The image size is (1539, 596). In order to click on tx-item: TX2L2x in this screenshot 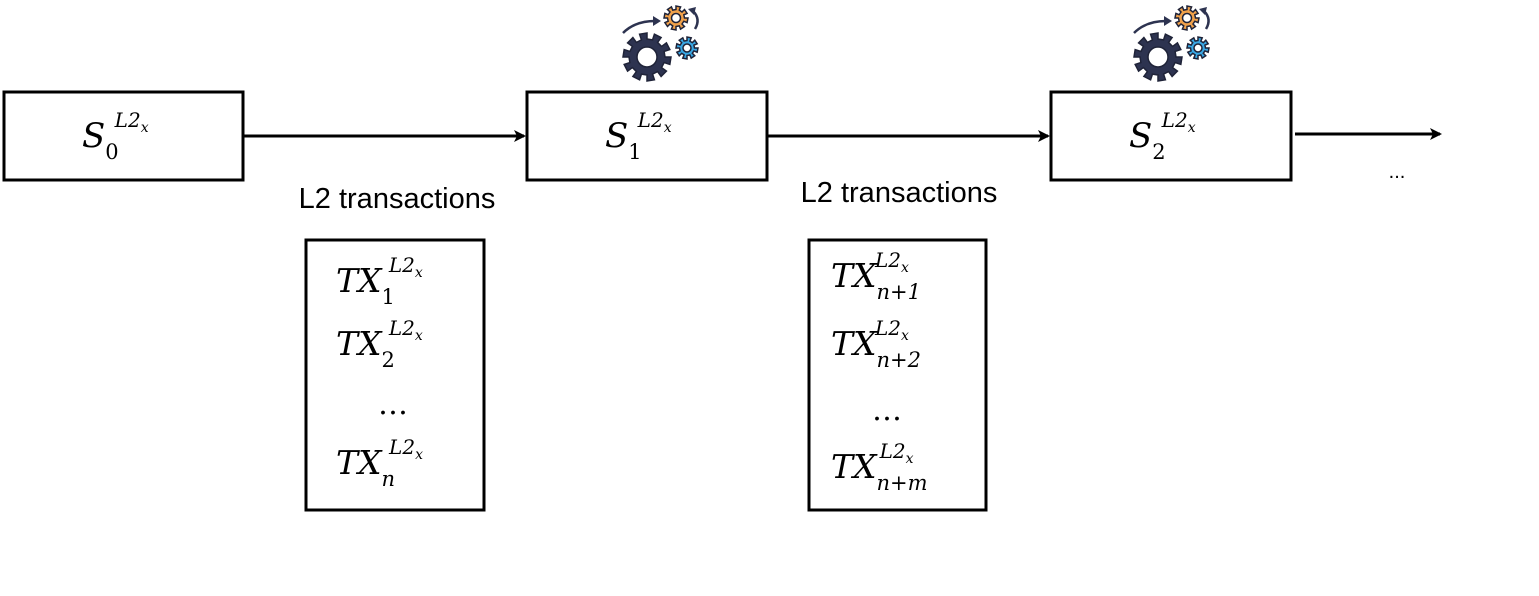, I will do `click(379, 344)`.